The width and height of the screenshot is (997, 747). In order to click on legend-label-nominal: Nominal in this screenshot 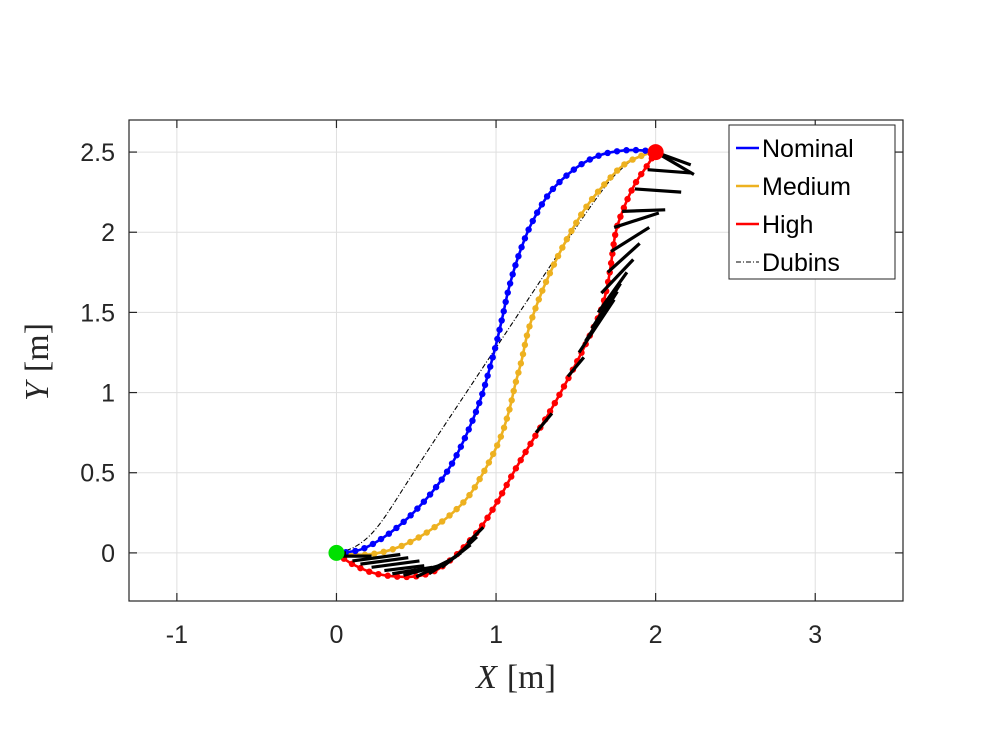, I will do `click(808, 149)`.